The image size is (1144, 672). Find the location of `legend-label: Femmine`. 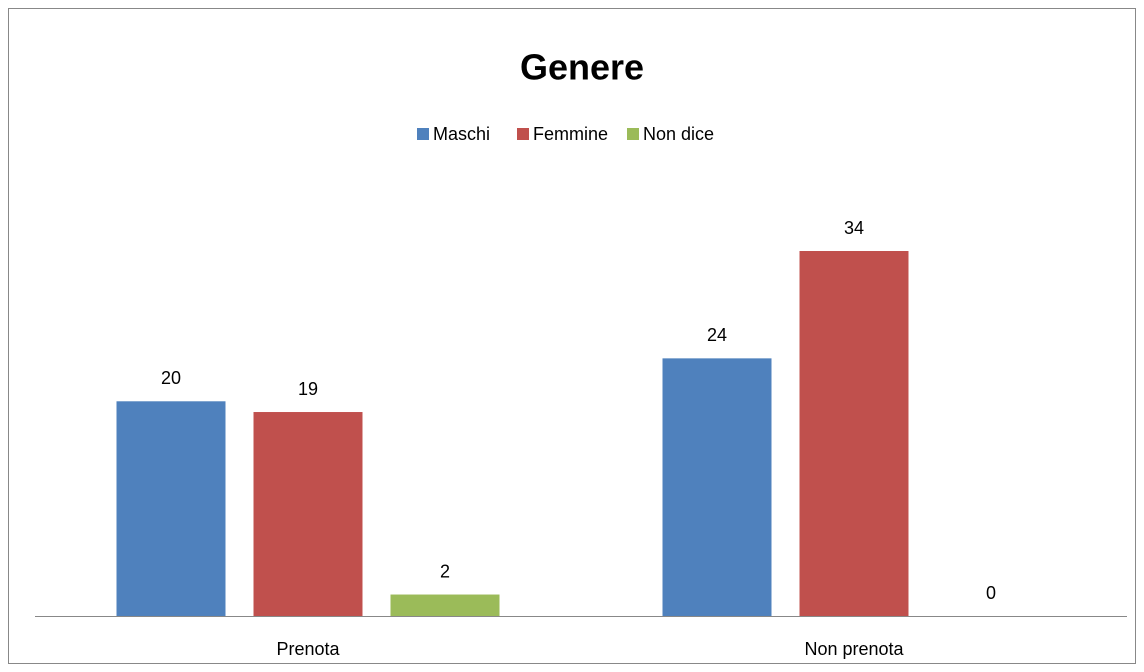

legend-label: Femmine is located at coordinates (570, 134).